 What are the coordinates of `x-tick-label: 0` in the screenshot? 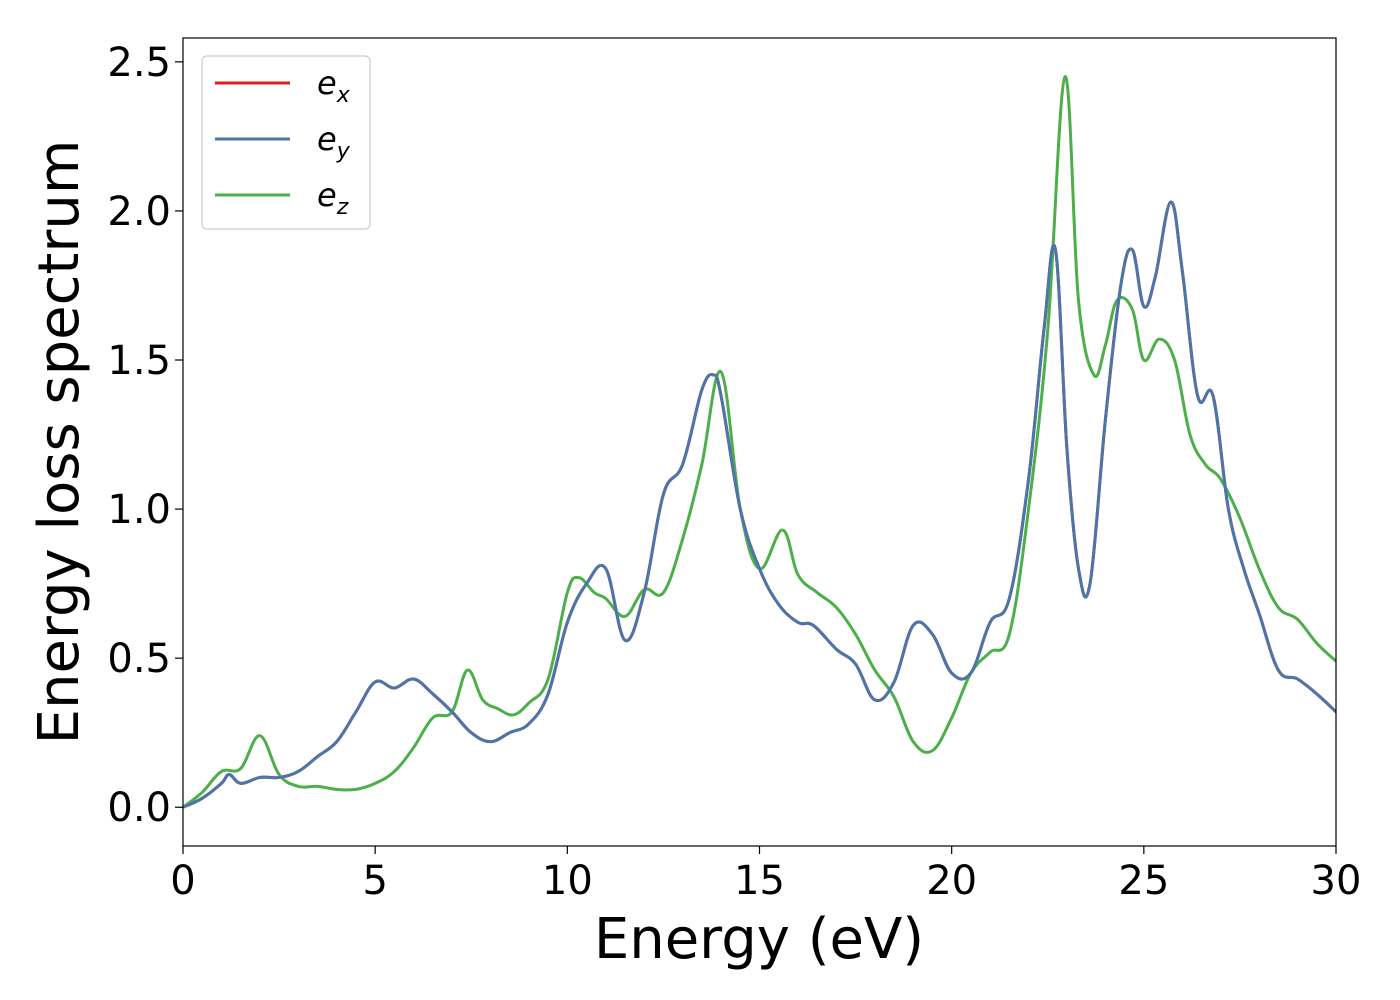 It's located at (182, 881).